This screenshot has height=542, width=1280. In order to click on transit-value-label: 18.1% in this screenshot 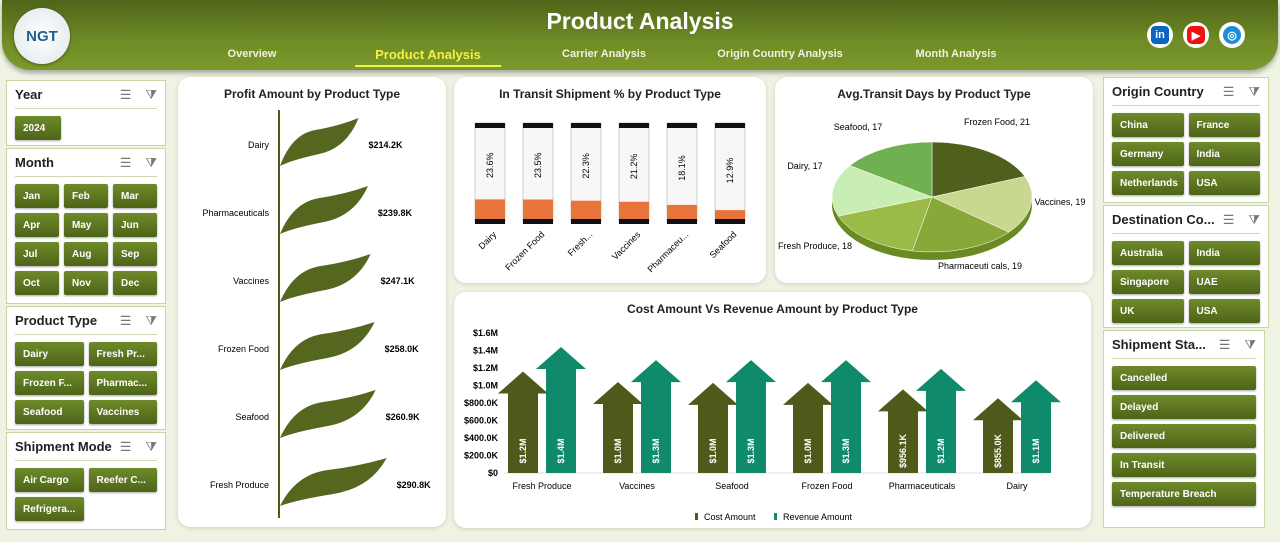, I will do `click(682, 168)`.